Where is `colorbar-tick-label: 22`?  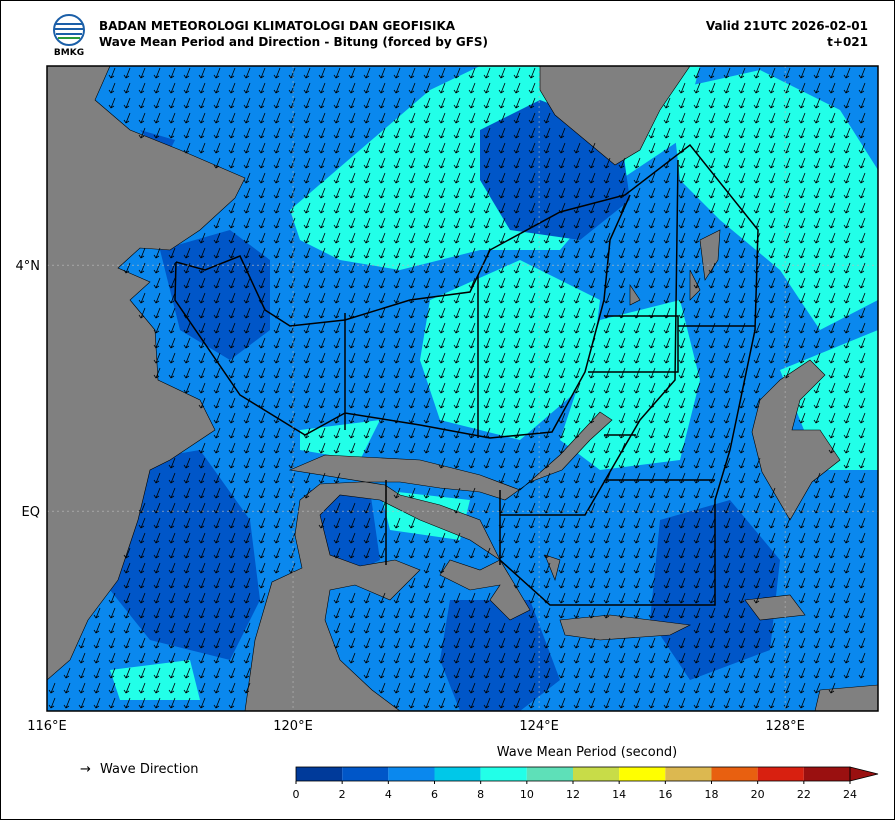 colorbar-tick-label: 22 is located at coordinates (804, 794).